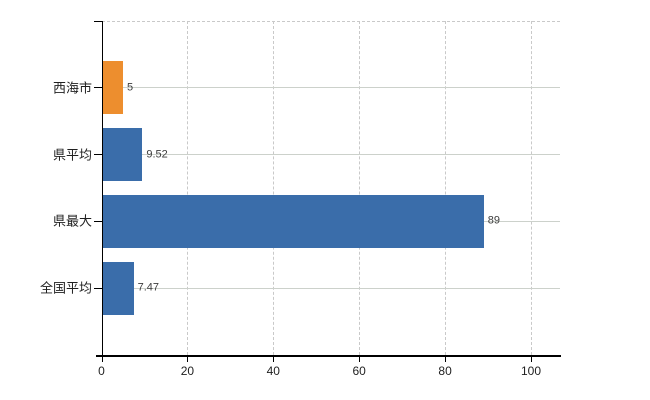  What do you see at coordinates (445, 371) in the screenshot?
I see `x-axis-tick-label: 80` at bounding box center [445, 371].